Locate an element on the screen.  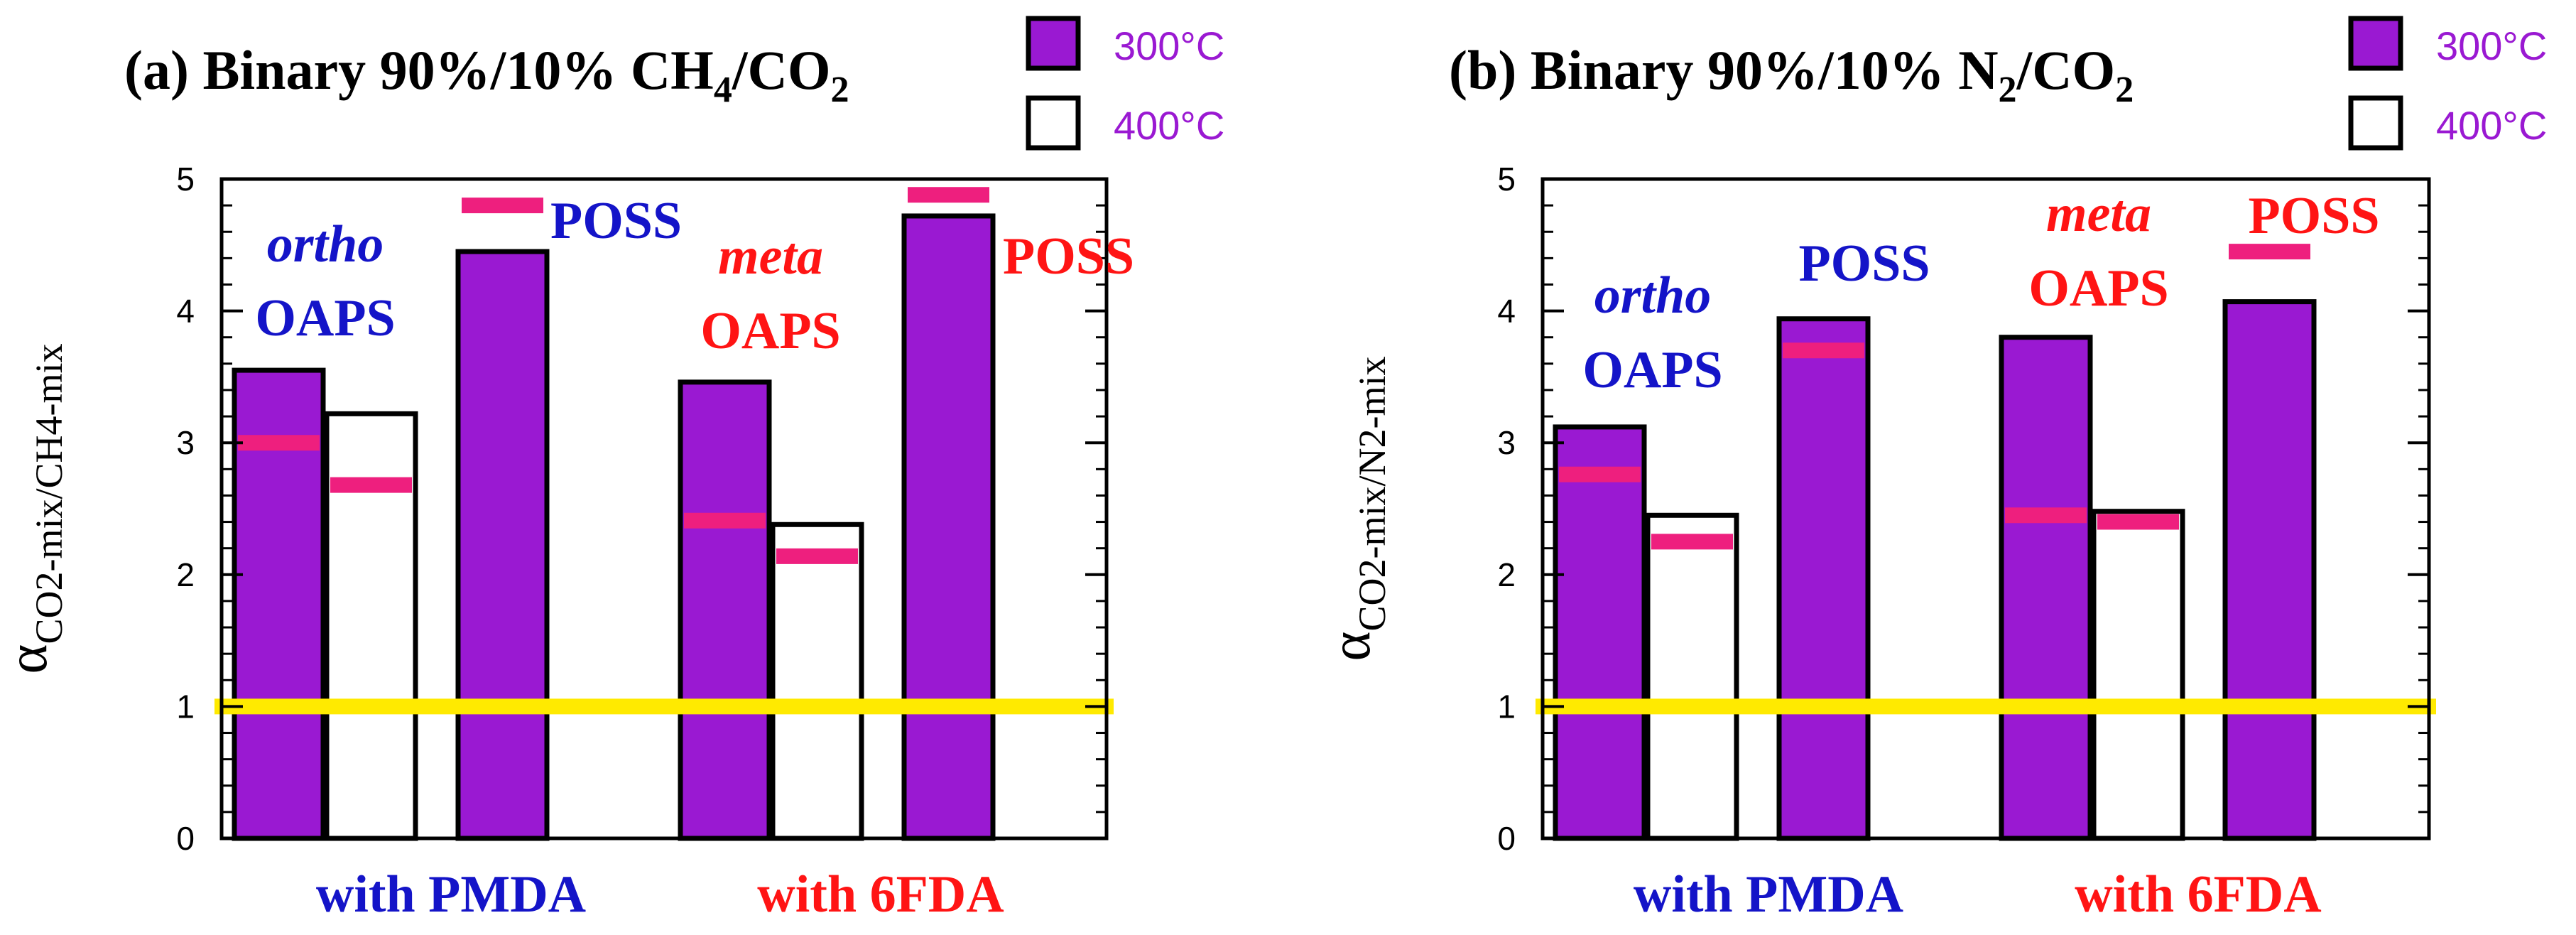
y-axis-label-subscript: CO2-mix/CH4-mix is located at coordinates (49, 494).